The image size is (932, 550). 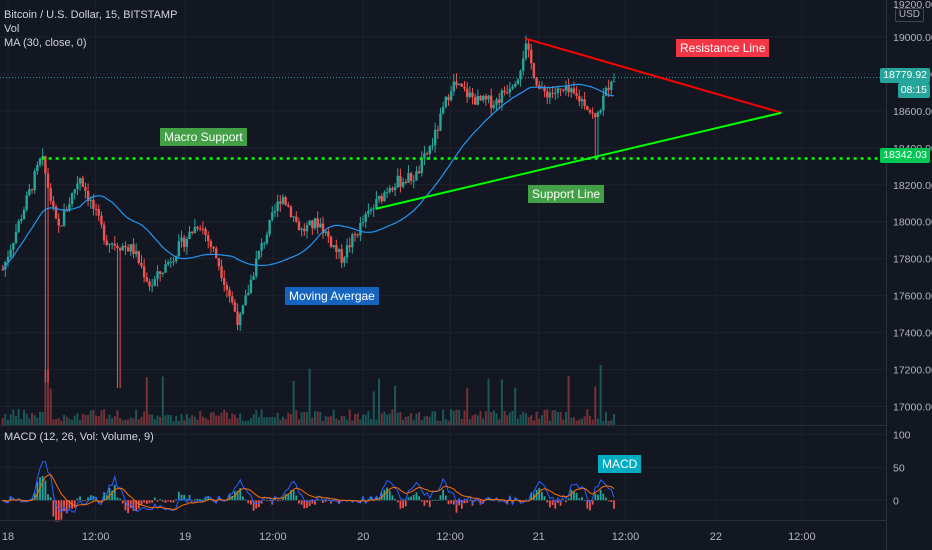 What do you see at coordinates (203, 137) in the screenshot?
I see `macro-support-annotation: Macro Support` at bounding box center [203, 137].